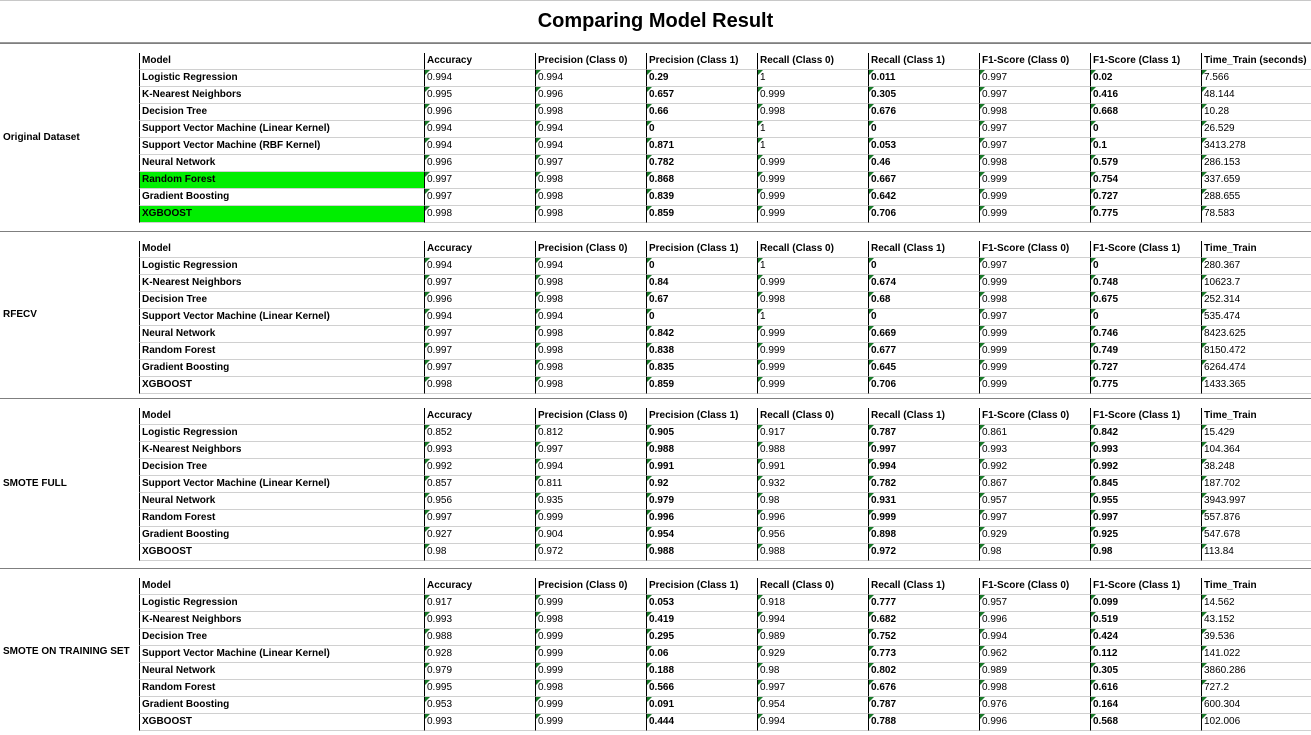 Image resolution: width=1311 pixels, height=735 pixels. What do you see at coordinates (1034, 671) in the screenshot?
I see `value-cell: 0.989` at bounding box center [1034, 671].